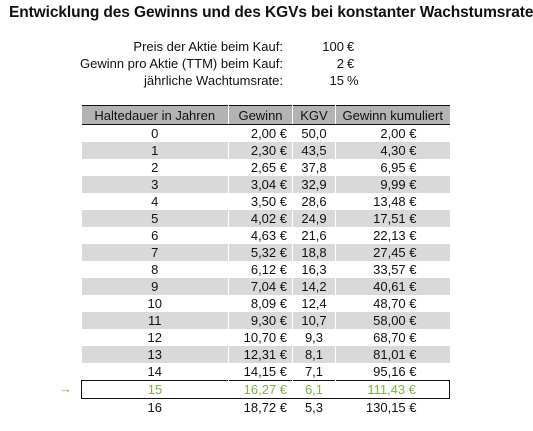 This screenshot has height=431, width=533. What do you see at coordinates (155, 389) in the screenshot?
I see `cell-holding-years: 15` at bounding box center [155, 389].